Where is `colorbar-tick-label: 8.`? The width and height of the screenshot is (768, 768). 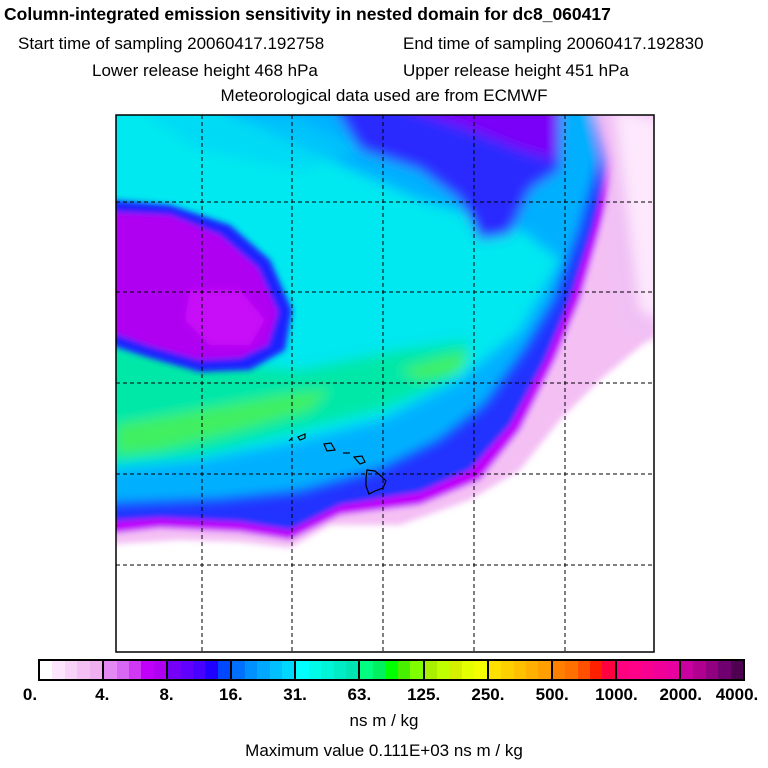
colorbar-tick-label: 8. is located at coordinates (166, 694).